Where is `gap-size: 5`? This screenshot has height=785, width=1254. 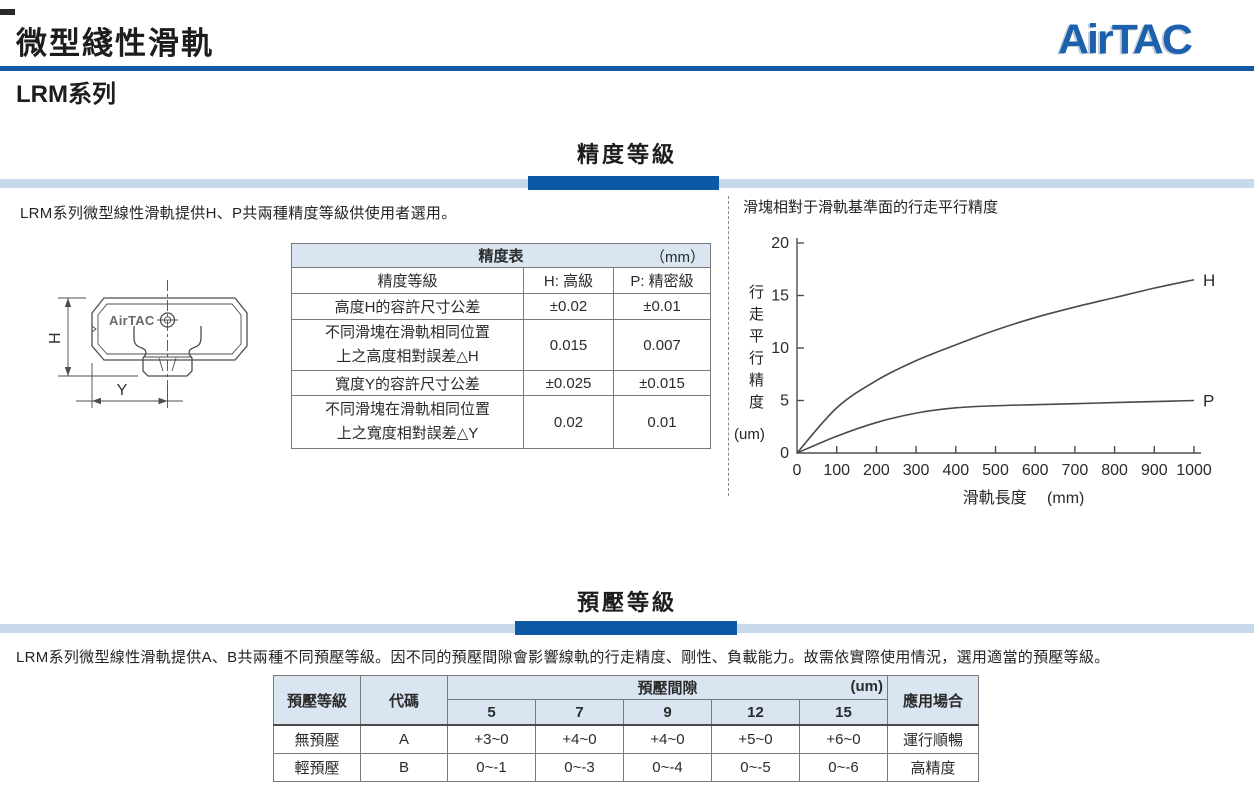 gap-size: 5 is located at coordinates (491, 712).